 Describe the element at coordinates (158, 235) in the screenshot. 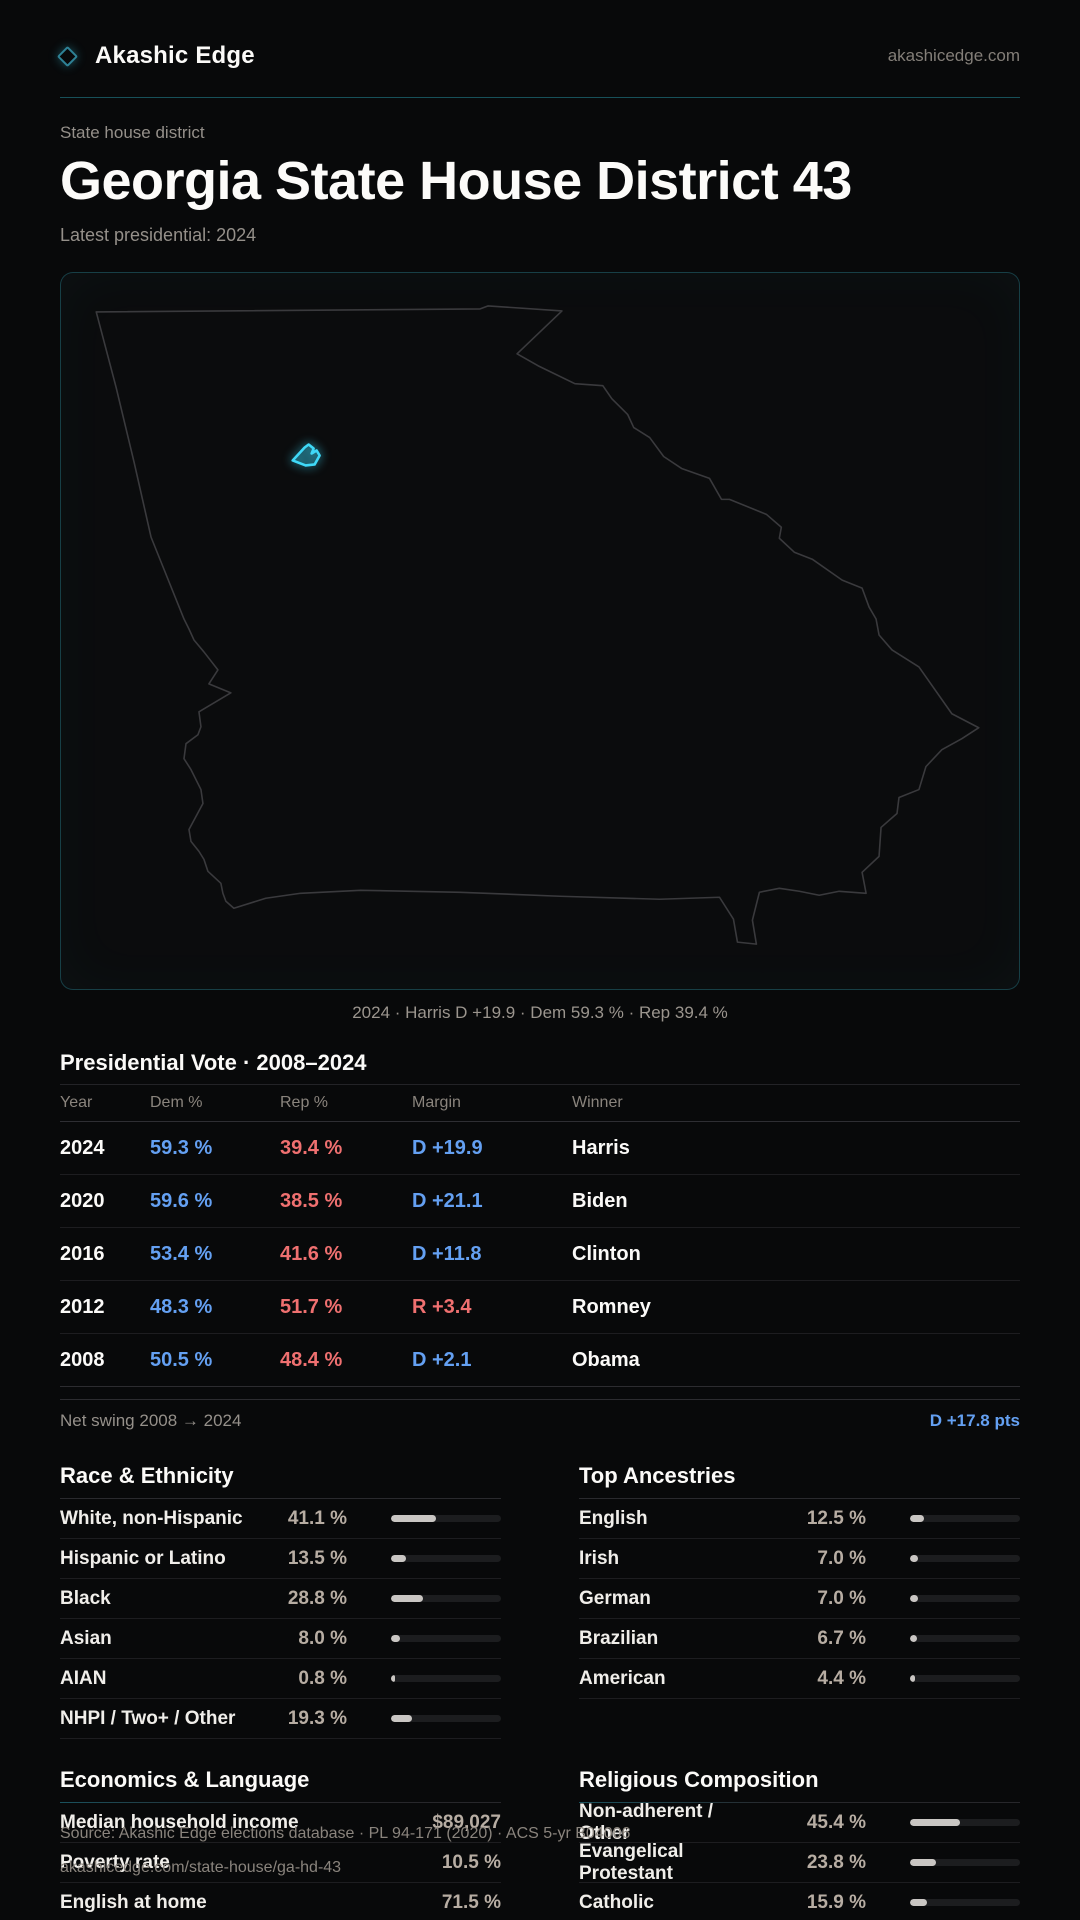

I see `subtitle: Latest presidential: 2024` at that location.